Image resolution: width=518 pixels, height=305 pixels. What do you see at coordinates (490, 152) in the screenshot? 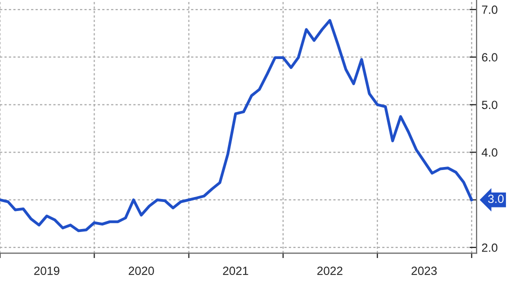
I see `y-tick-label: 4.0` at bounding box center [490, 152].